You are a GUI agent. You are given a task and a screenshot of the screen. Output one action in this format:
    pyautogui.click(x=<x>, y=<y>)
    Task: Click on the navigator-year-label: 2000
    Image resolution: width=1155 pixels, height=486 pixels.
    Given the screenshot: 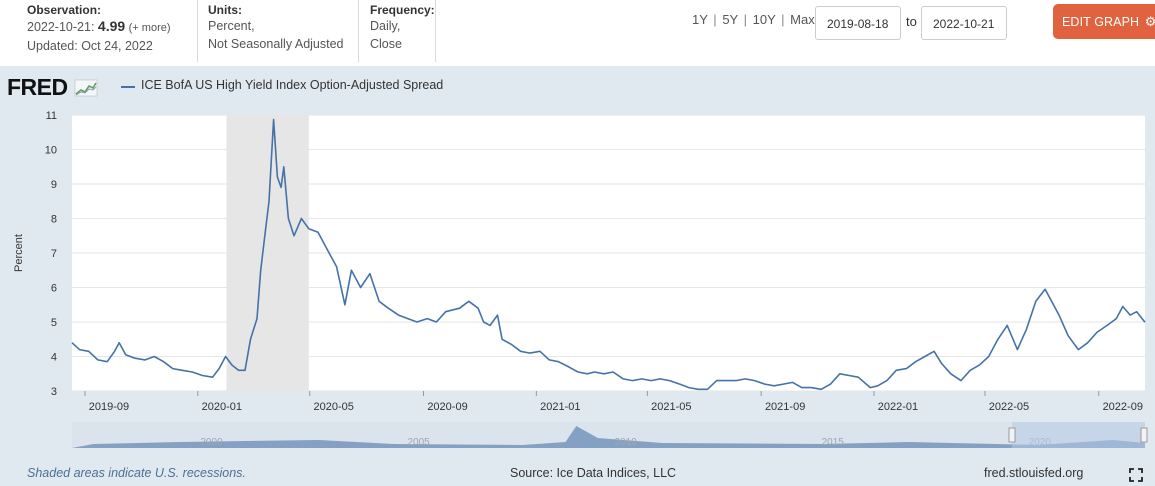 What is the action you would take?
    pyautogui.click(x=211, y=442)
    